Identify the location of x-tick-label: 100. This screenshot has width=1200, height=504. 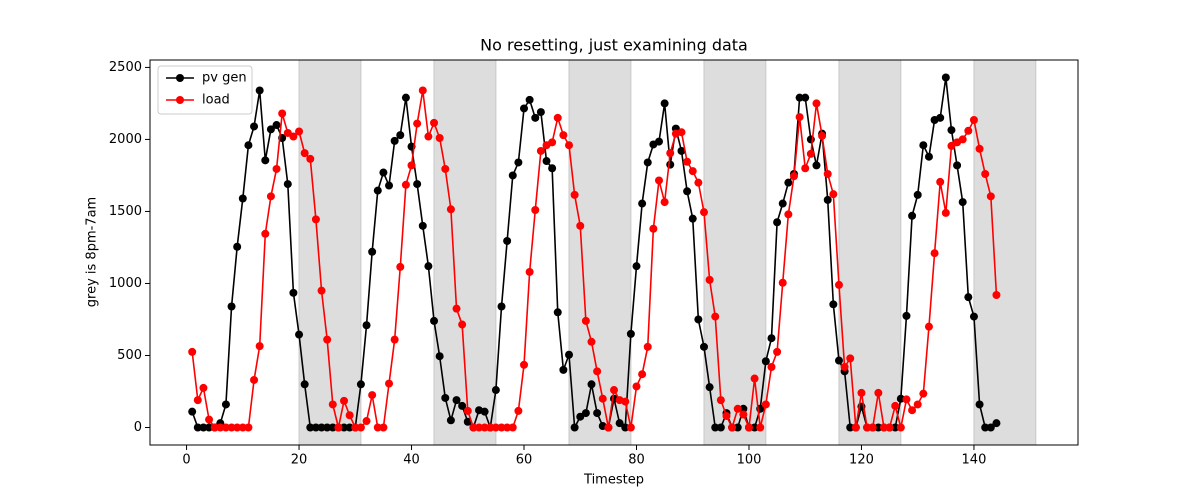
(749, 460).